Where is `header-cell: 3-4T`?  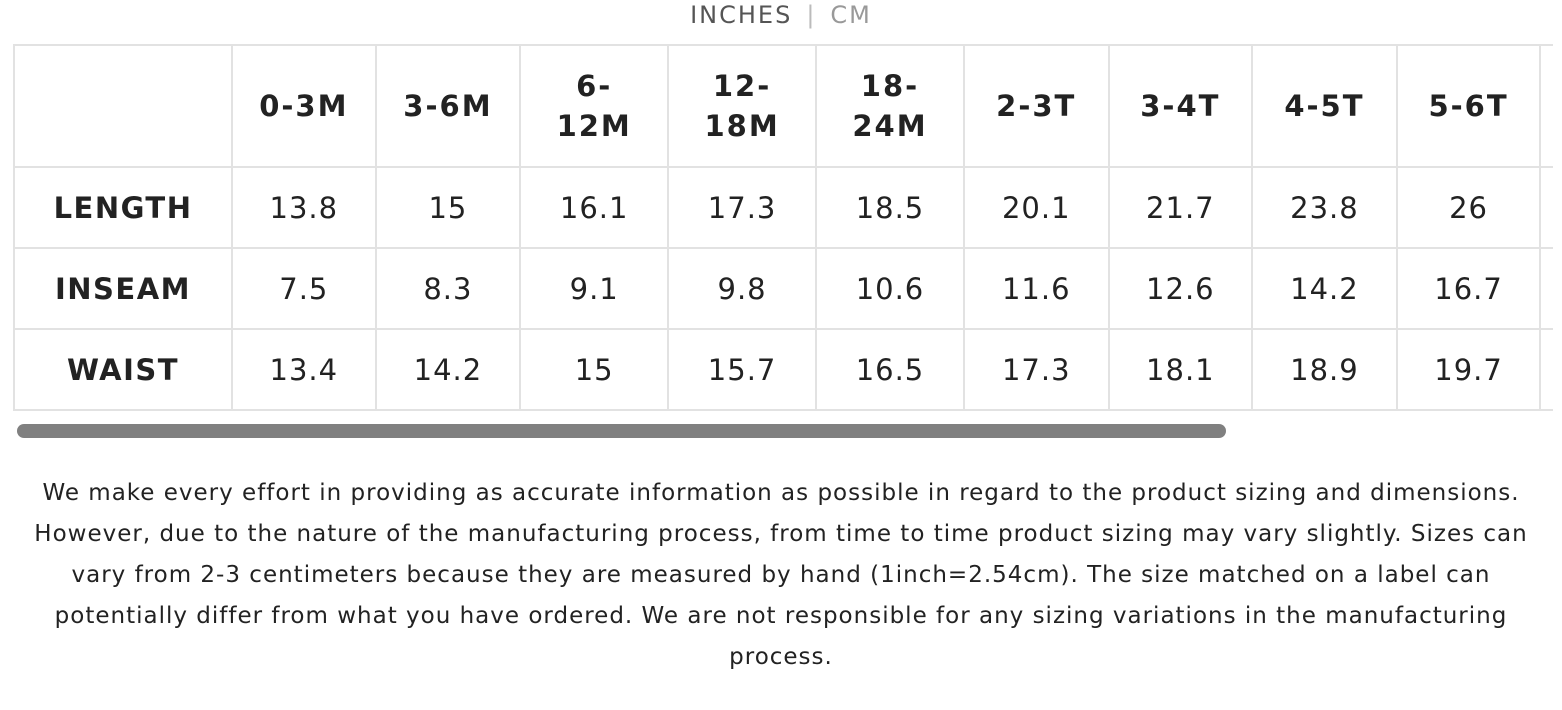 header-cell: 3-4T is located at coordinates (1180, 106).